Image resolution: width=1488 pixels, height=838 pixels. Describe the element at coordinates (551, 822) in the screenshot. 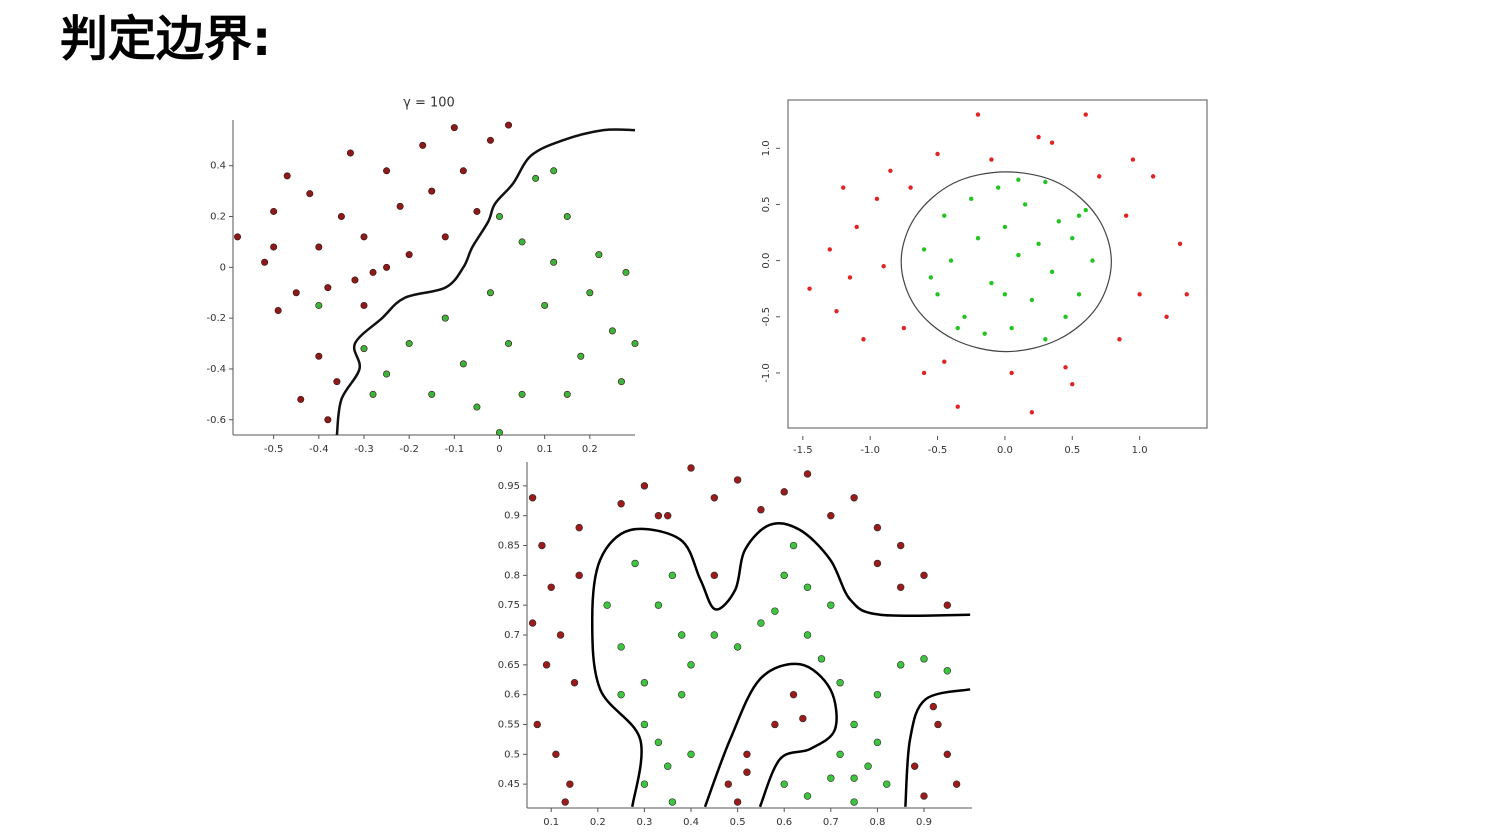

I see `x-tick-label: 0.1` at that location.